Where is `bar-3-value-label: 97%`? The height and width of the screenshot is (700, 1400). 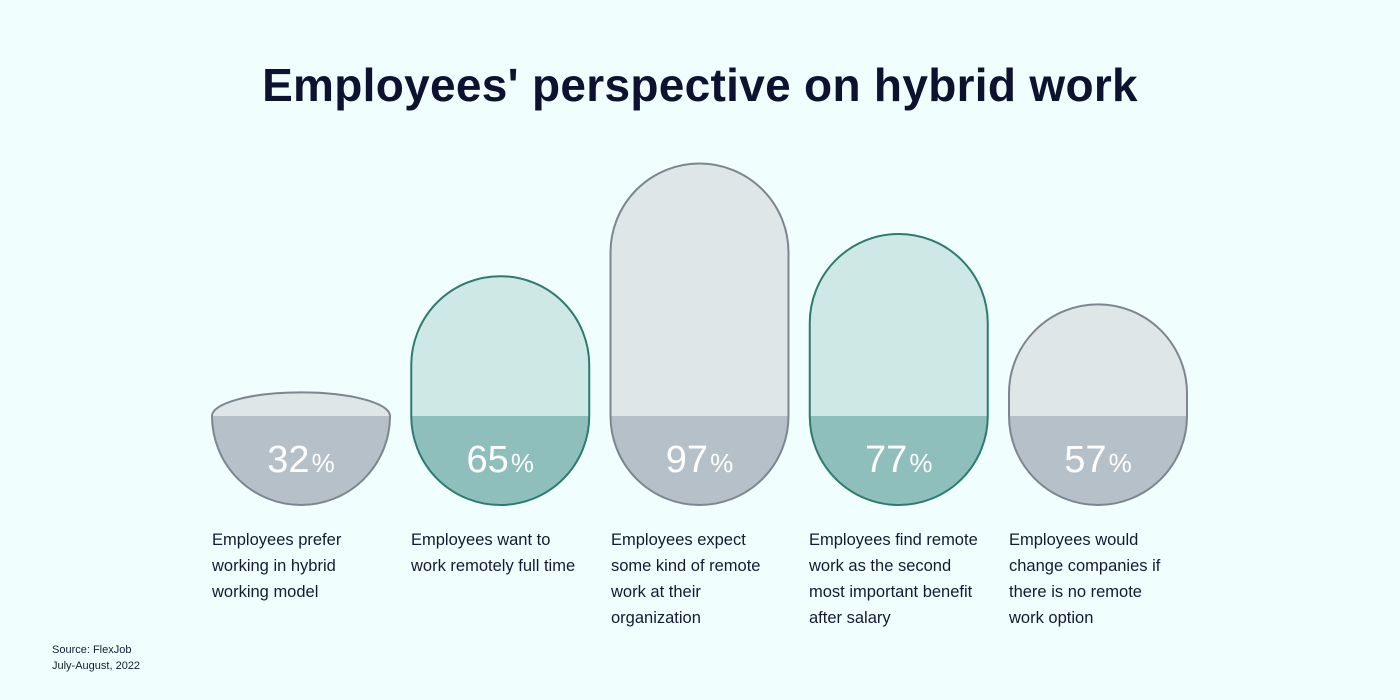
bar-3-value-label: 97% is located at coordinates (699, 460).